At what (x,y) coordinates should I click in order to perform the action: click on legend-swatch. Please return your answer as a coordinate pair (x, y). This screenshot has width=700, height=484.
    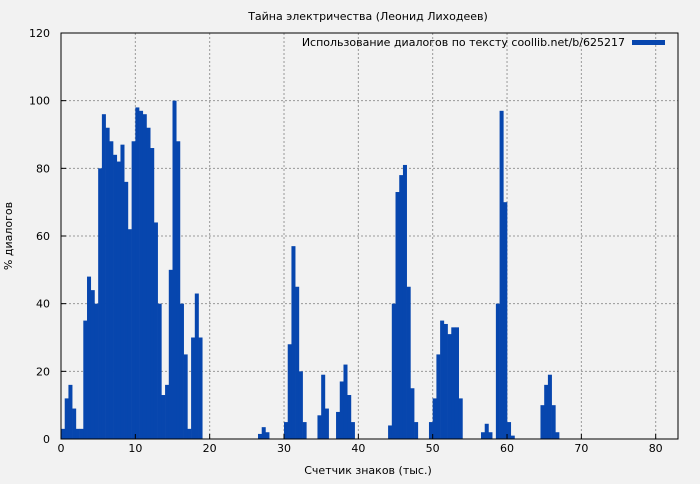
    Looking at the image, I should click on (648, 42).